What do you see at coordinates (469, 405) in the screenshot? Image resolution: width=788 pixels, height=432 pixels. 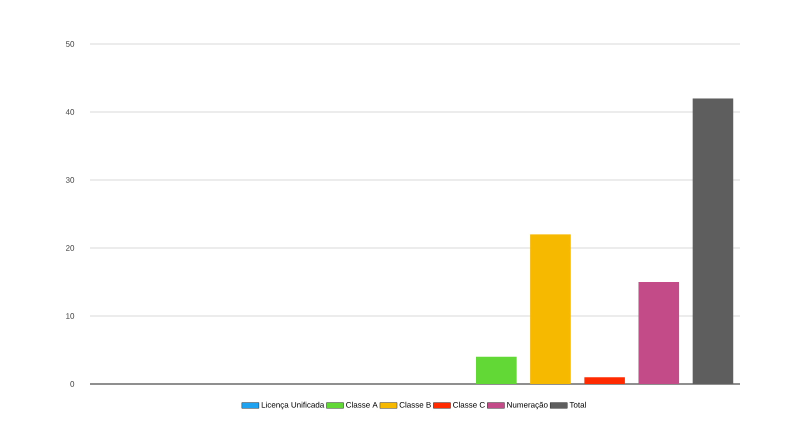 I see `legend-label: Classe C` at bounding box center [469, 405].